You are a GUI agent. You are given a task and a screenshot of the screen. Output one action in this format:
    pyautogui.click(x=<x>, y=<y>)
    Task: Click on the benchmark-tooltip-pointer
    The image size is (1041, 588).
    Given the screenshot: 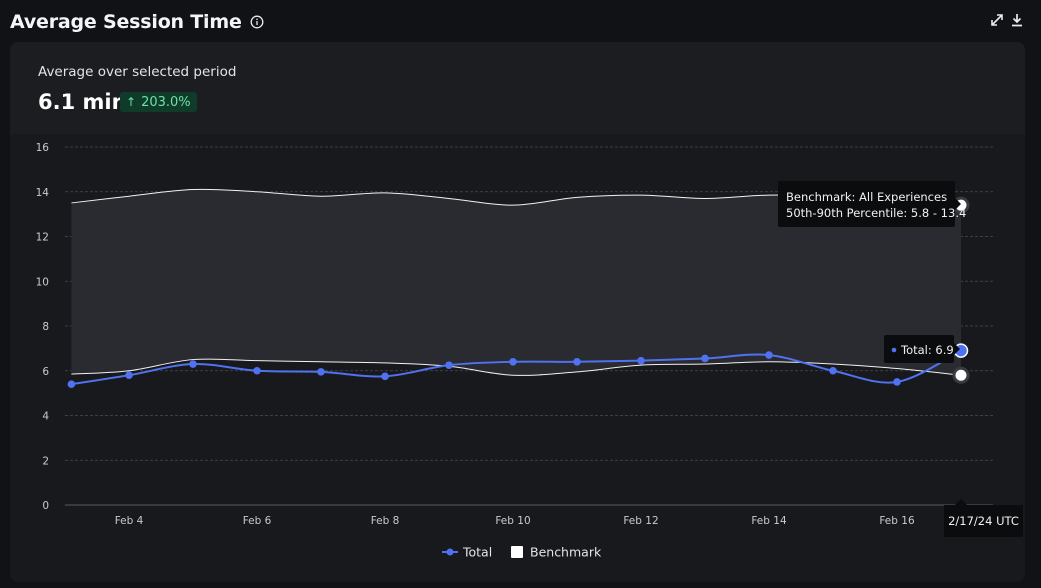 What is the action you would take?
    pyautogui.click(x=958, y=204)
    